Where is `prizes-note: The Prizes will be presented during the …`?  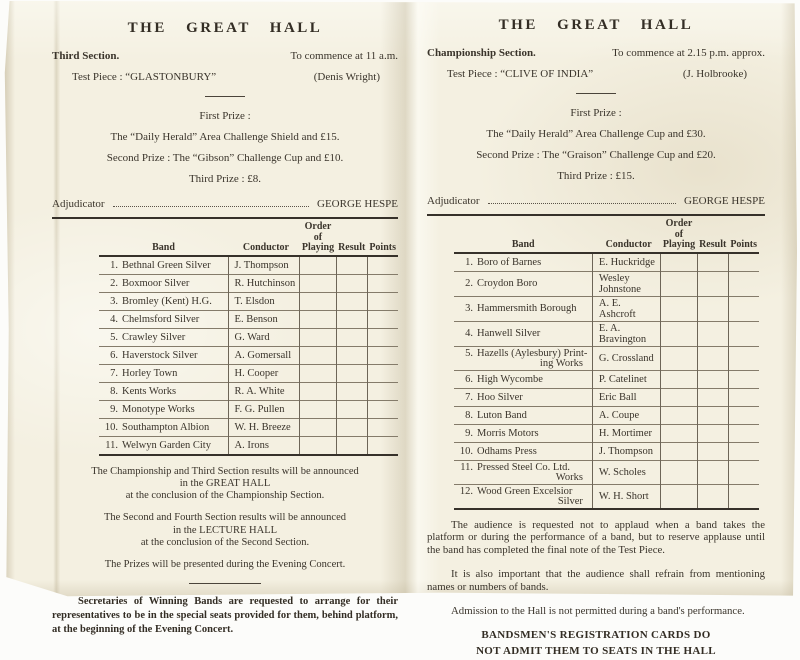 prizes-note: The Prizes will be presented during the … is located at coordinates (225, 565).